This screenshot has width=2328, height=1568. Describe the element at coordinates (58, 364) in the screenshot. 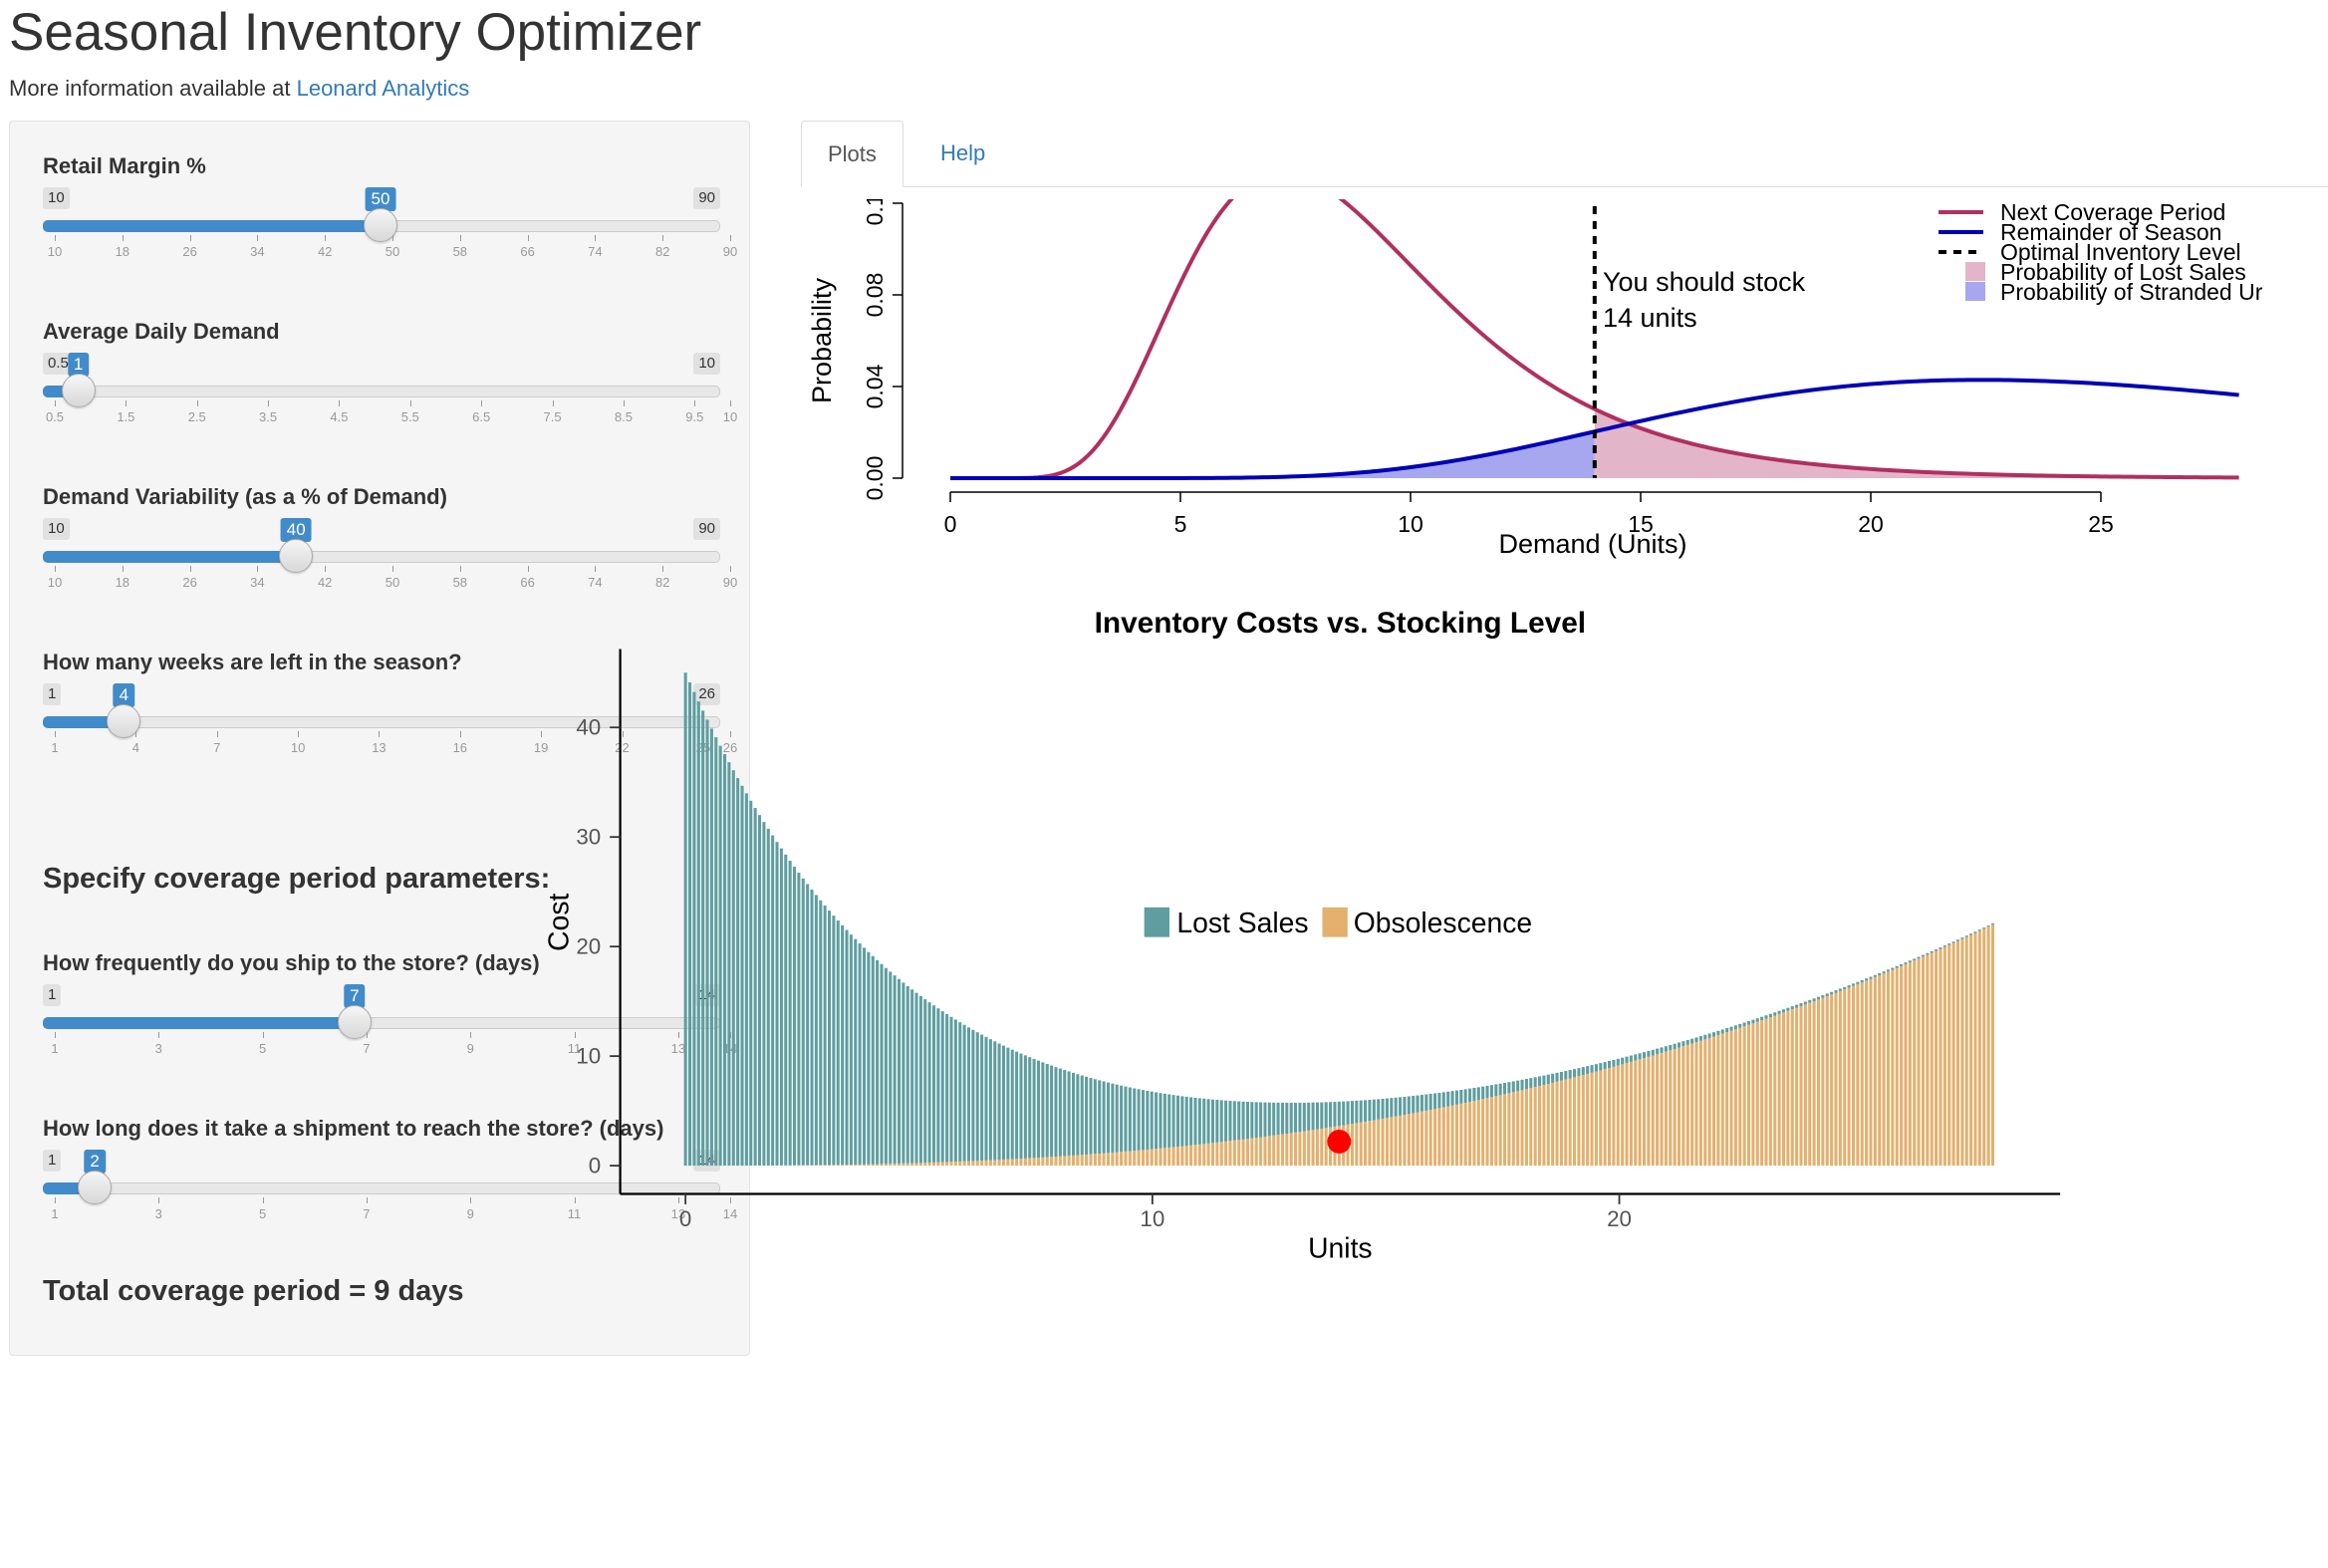

I see `slider-min-label: 0.5` at that location.